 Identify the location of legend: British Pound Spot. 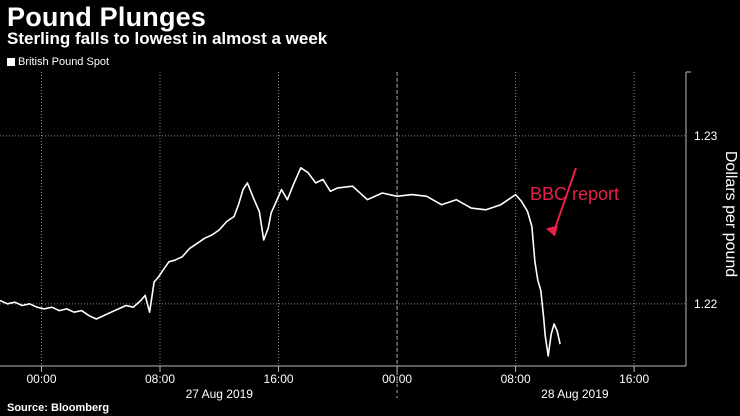
(58, 62).